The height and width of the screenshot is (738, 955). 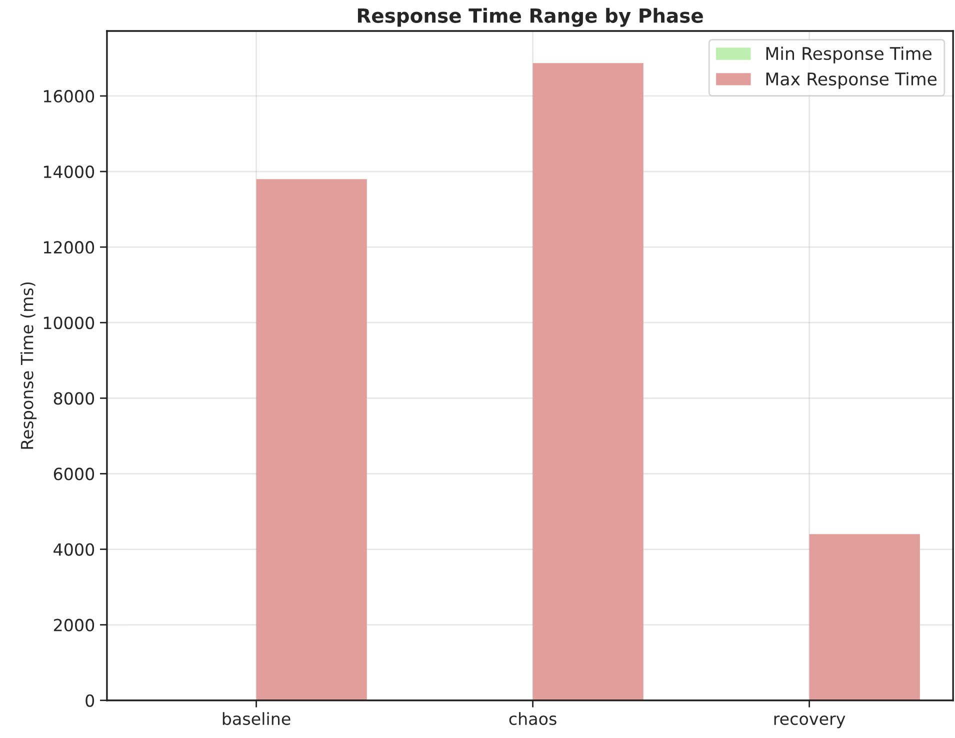 I want to click on y-axis-title: Response Time (ms), so click(x=28, y=365).